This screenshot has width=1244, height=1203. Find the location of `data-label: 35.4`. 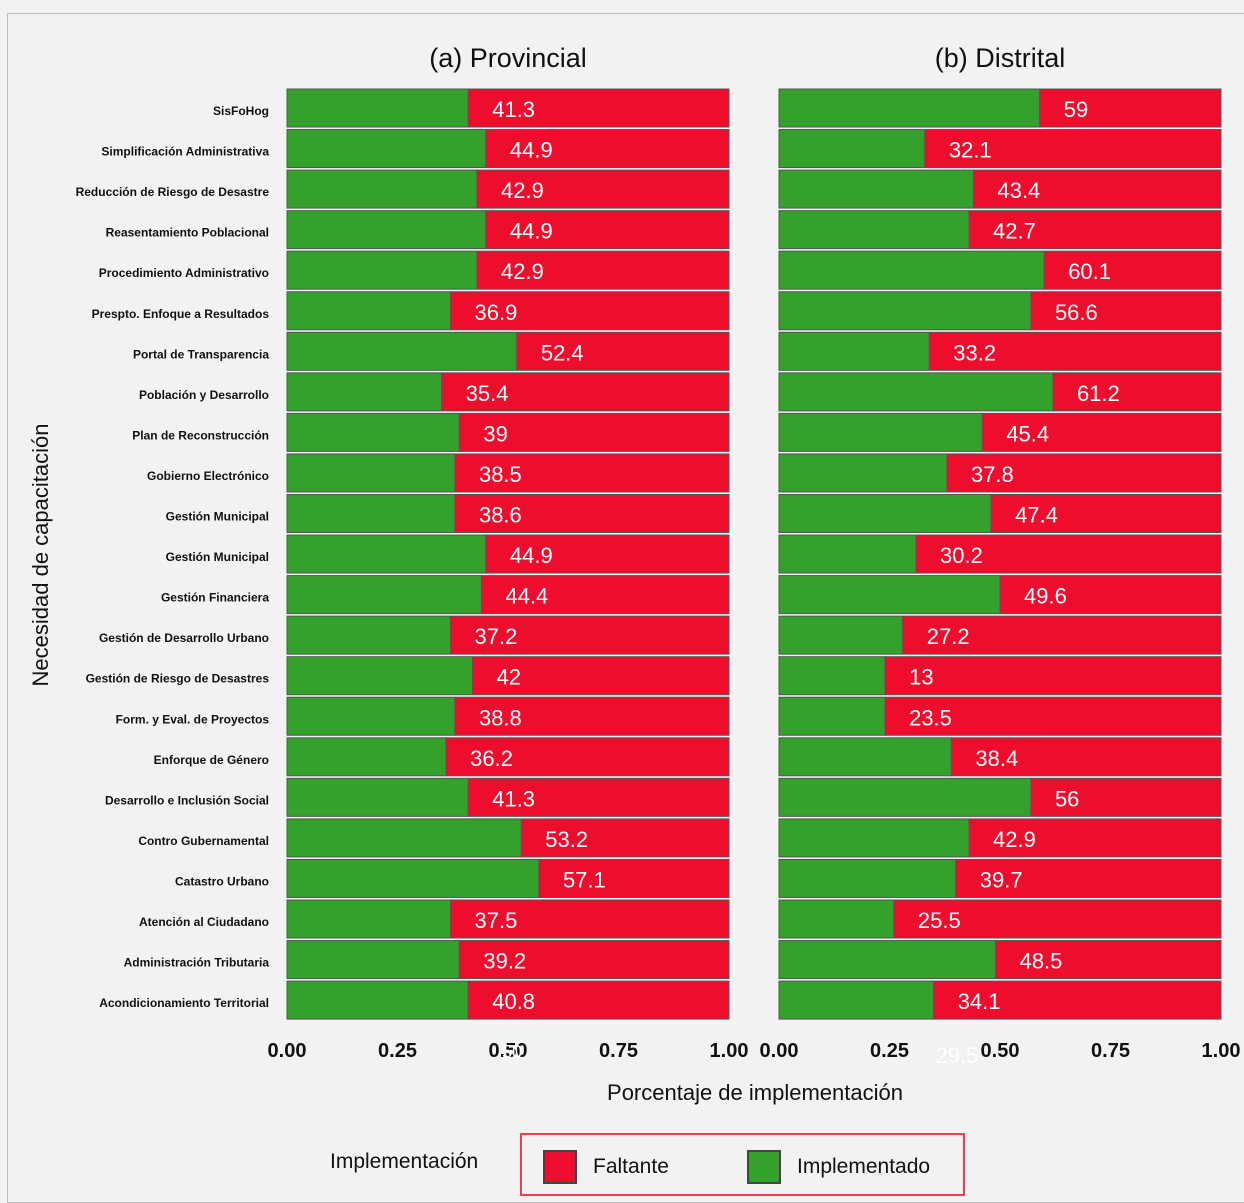

data-label: 35.4 is located at coordinates (487, 393).